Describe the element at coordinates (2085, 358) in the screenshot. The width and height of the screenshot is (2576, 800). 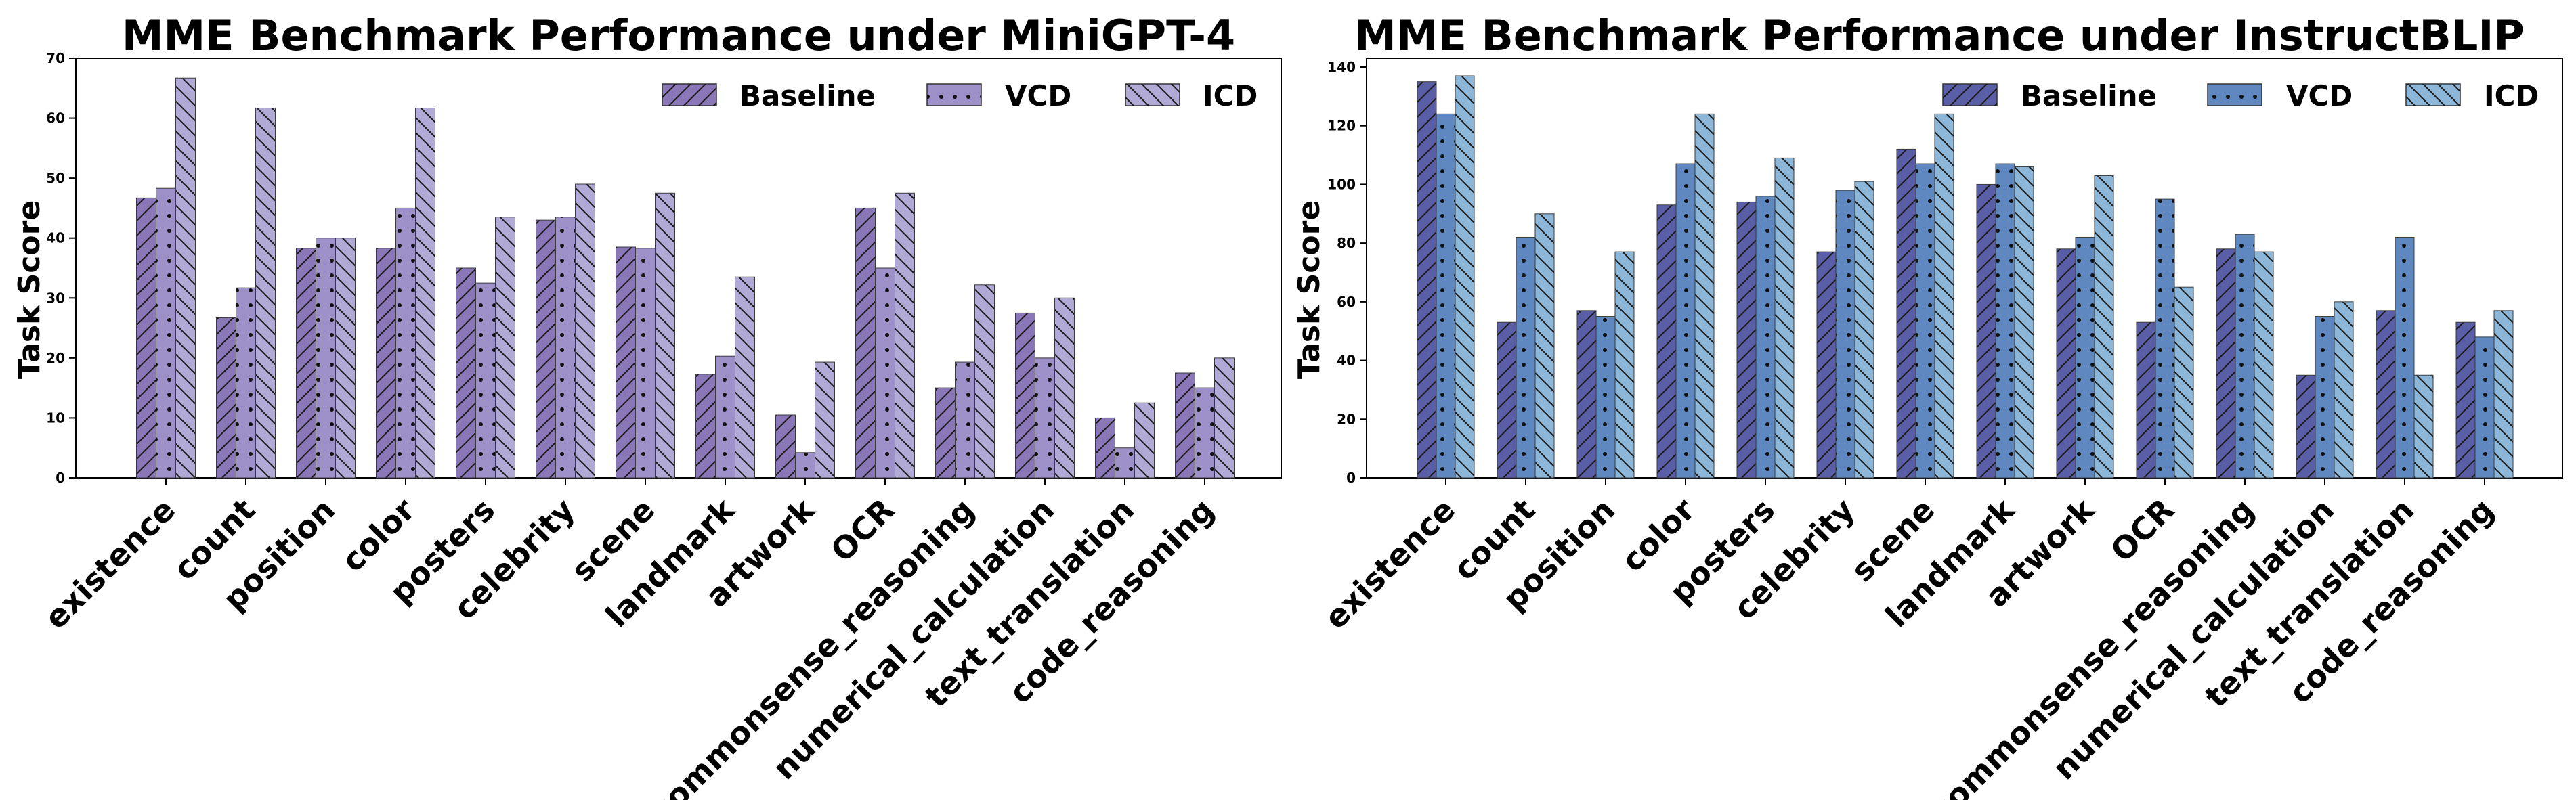
I see `bar-vcd-artwork-hatch` at that location.